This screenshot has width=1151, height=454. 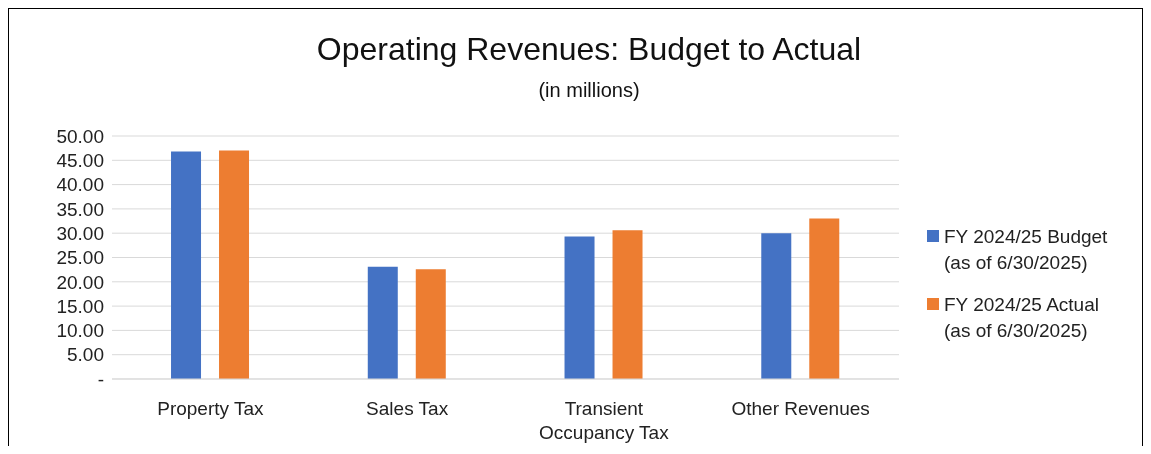 What do you see at coordinates (211, 408) in the screenshot?
I see `x-tick-label: Property Tax` at bounding box center [211, 408].